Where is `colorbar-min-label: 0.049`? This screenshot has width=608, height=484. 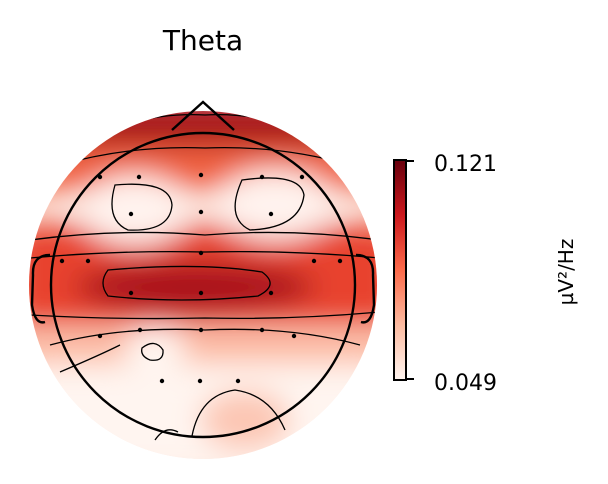
colorbar-min-label: 0.049 is located at coordinates (465, 383).